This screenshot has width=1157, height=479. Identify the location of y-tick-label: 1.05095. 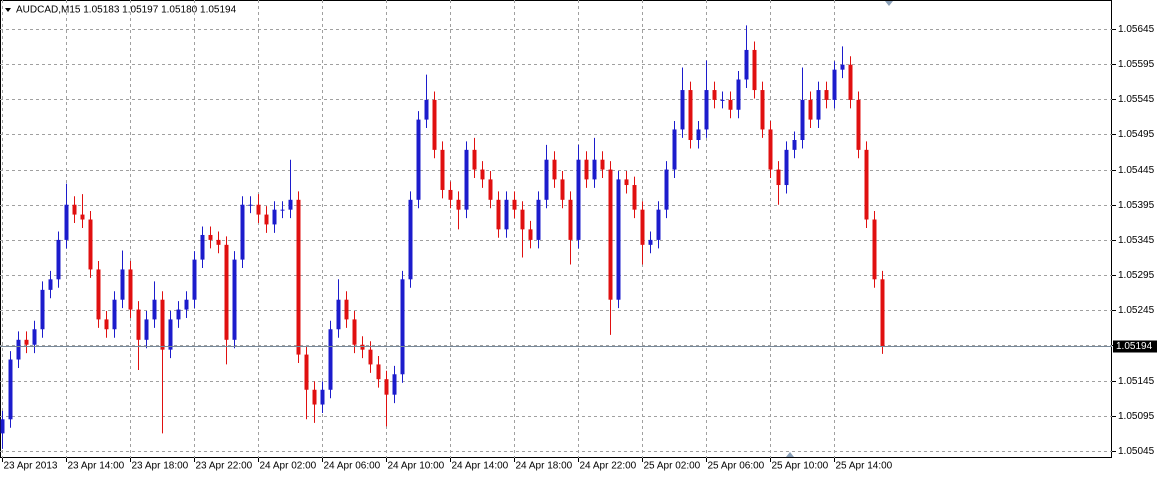
(1136, 416).